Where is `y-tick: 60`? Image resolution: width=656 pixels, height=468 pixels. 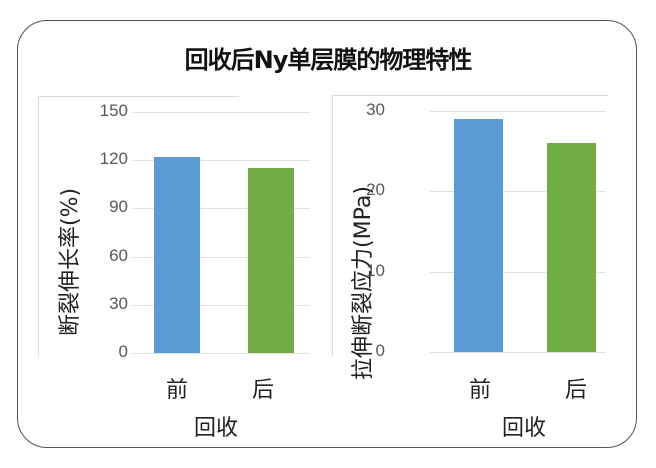
y-tick: 60 is located at coordinates (118, 255).